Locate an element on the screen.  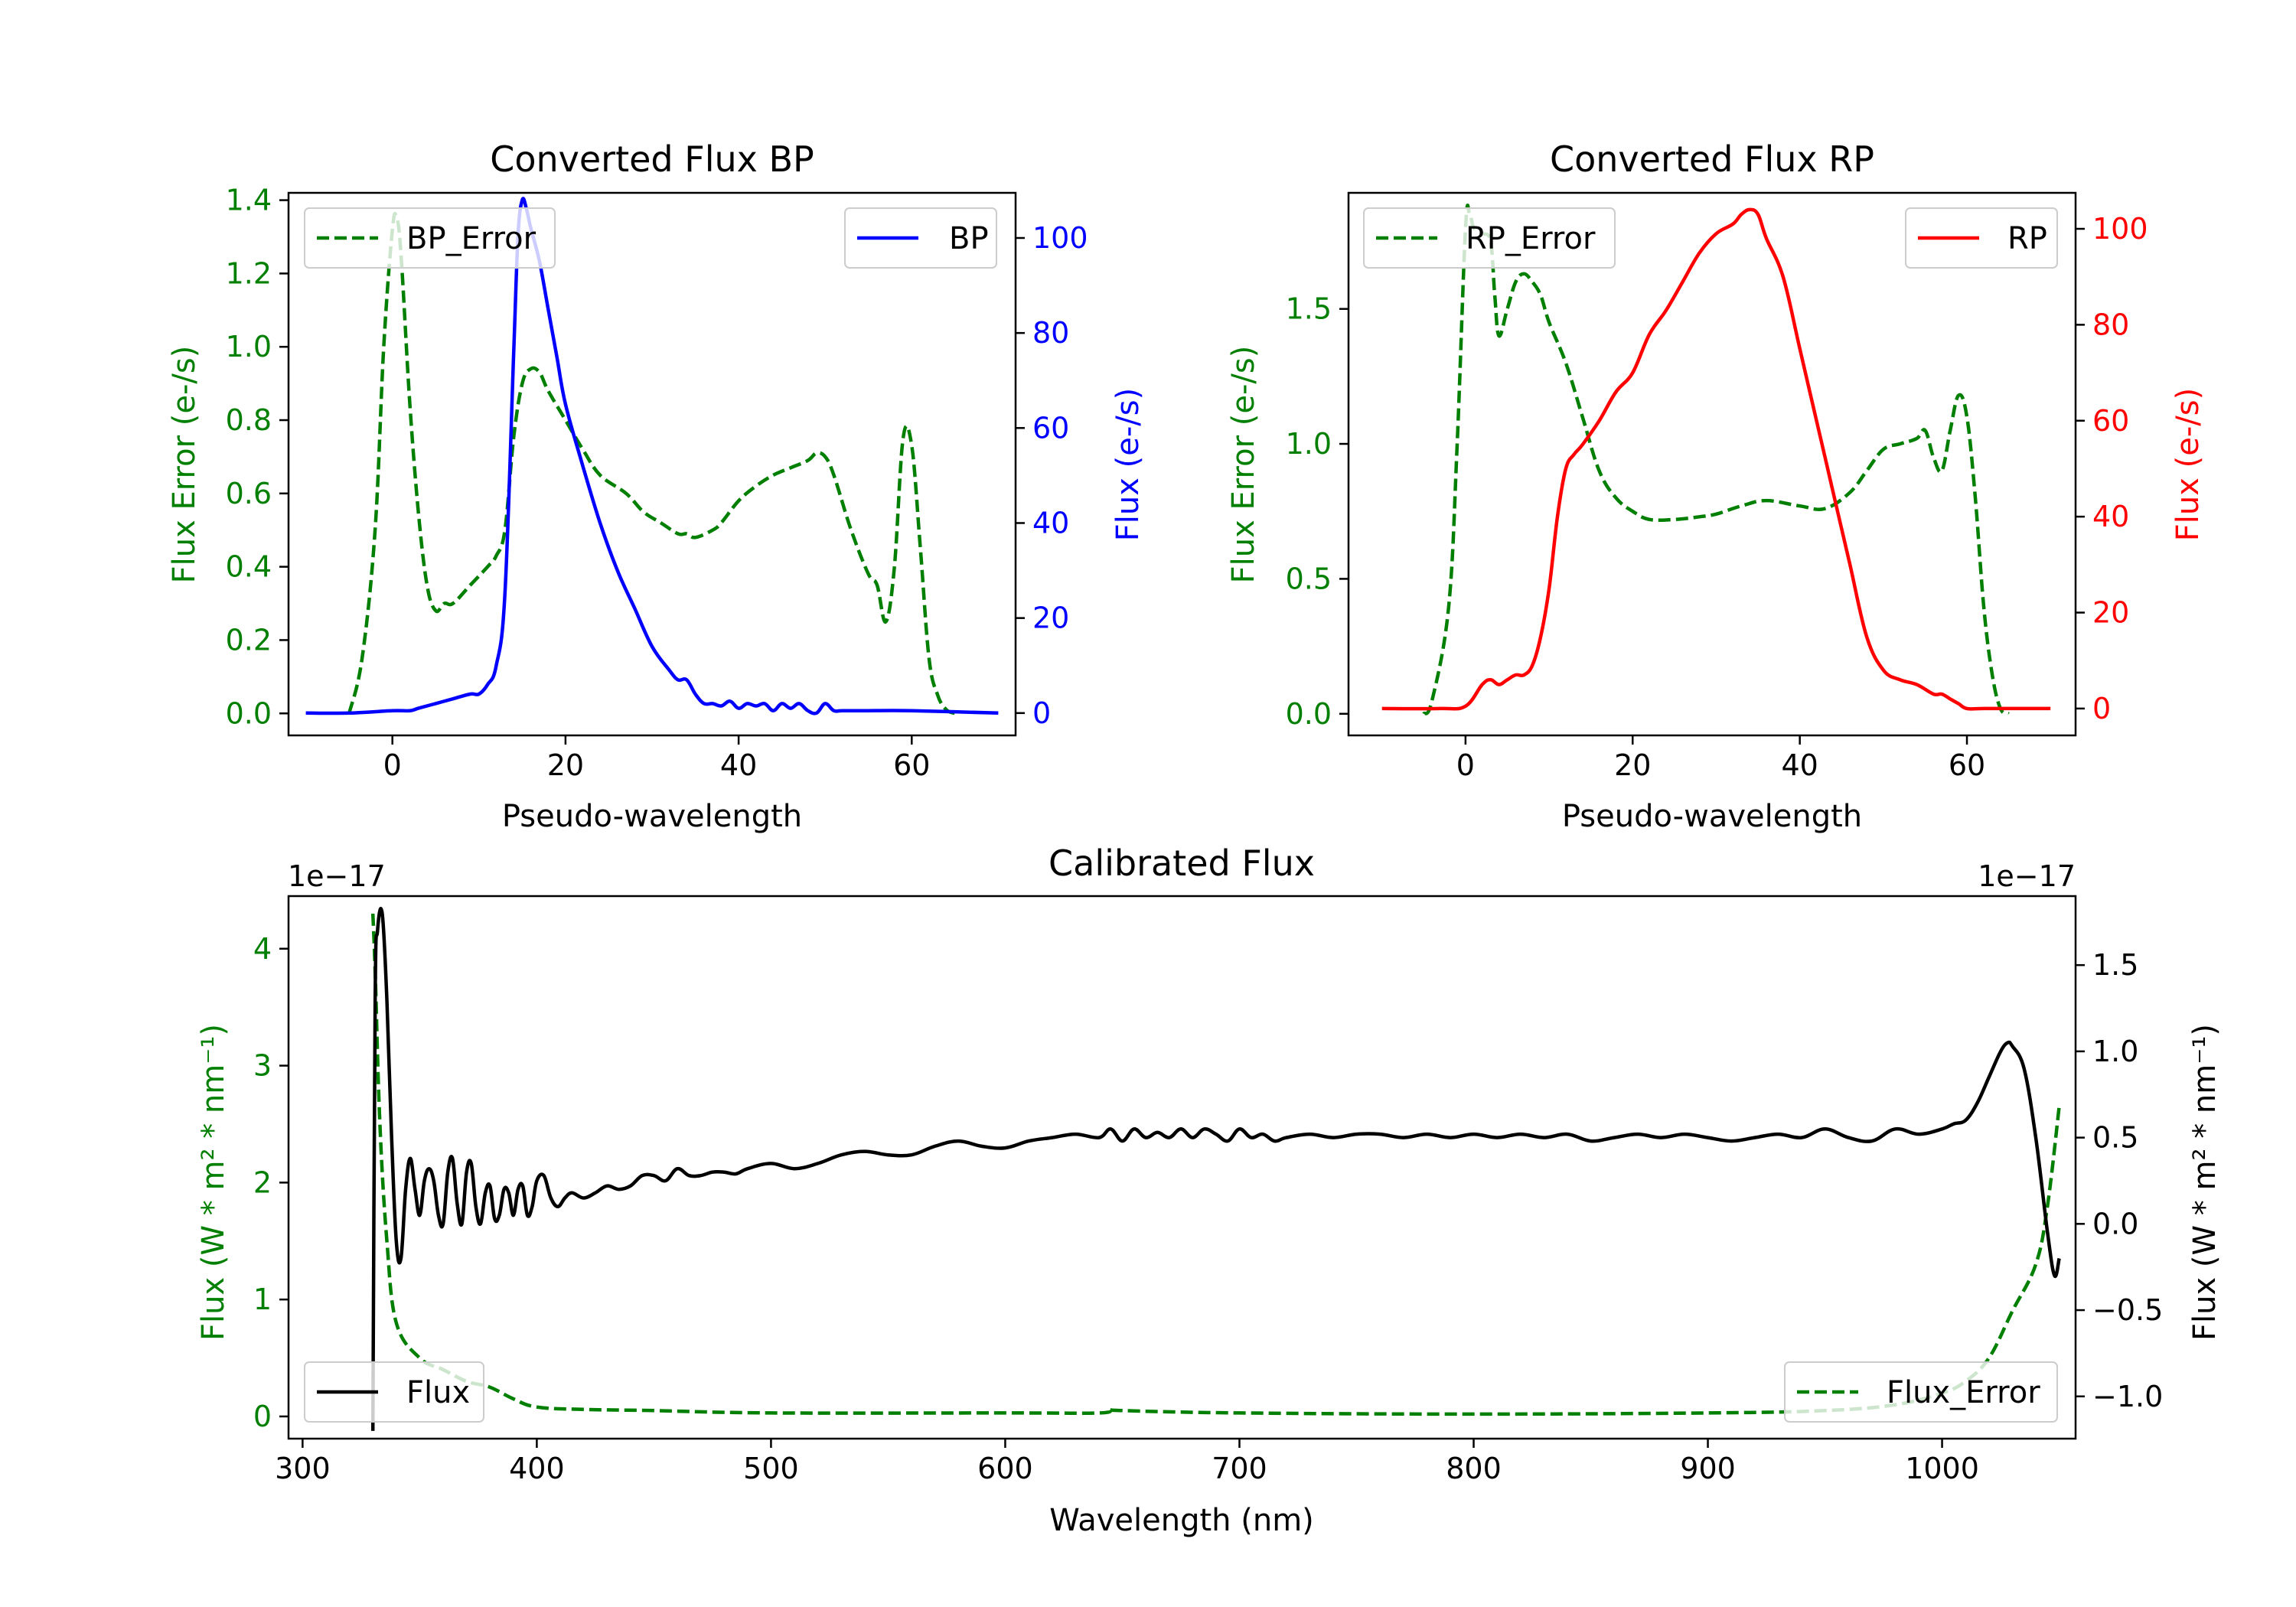
x-tick-label: 1000 is located at coordinates (1942, 1468).